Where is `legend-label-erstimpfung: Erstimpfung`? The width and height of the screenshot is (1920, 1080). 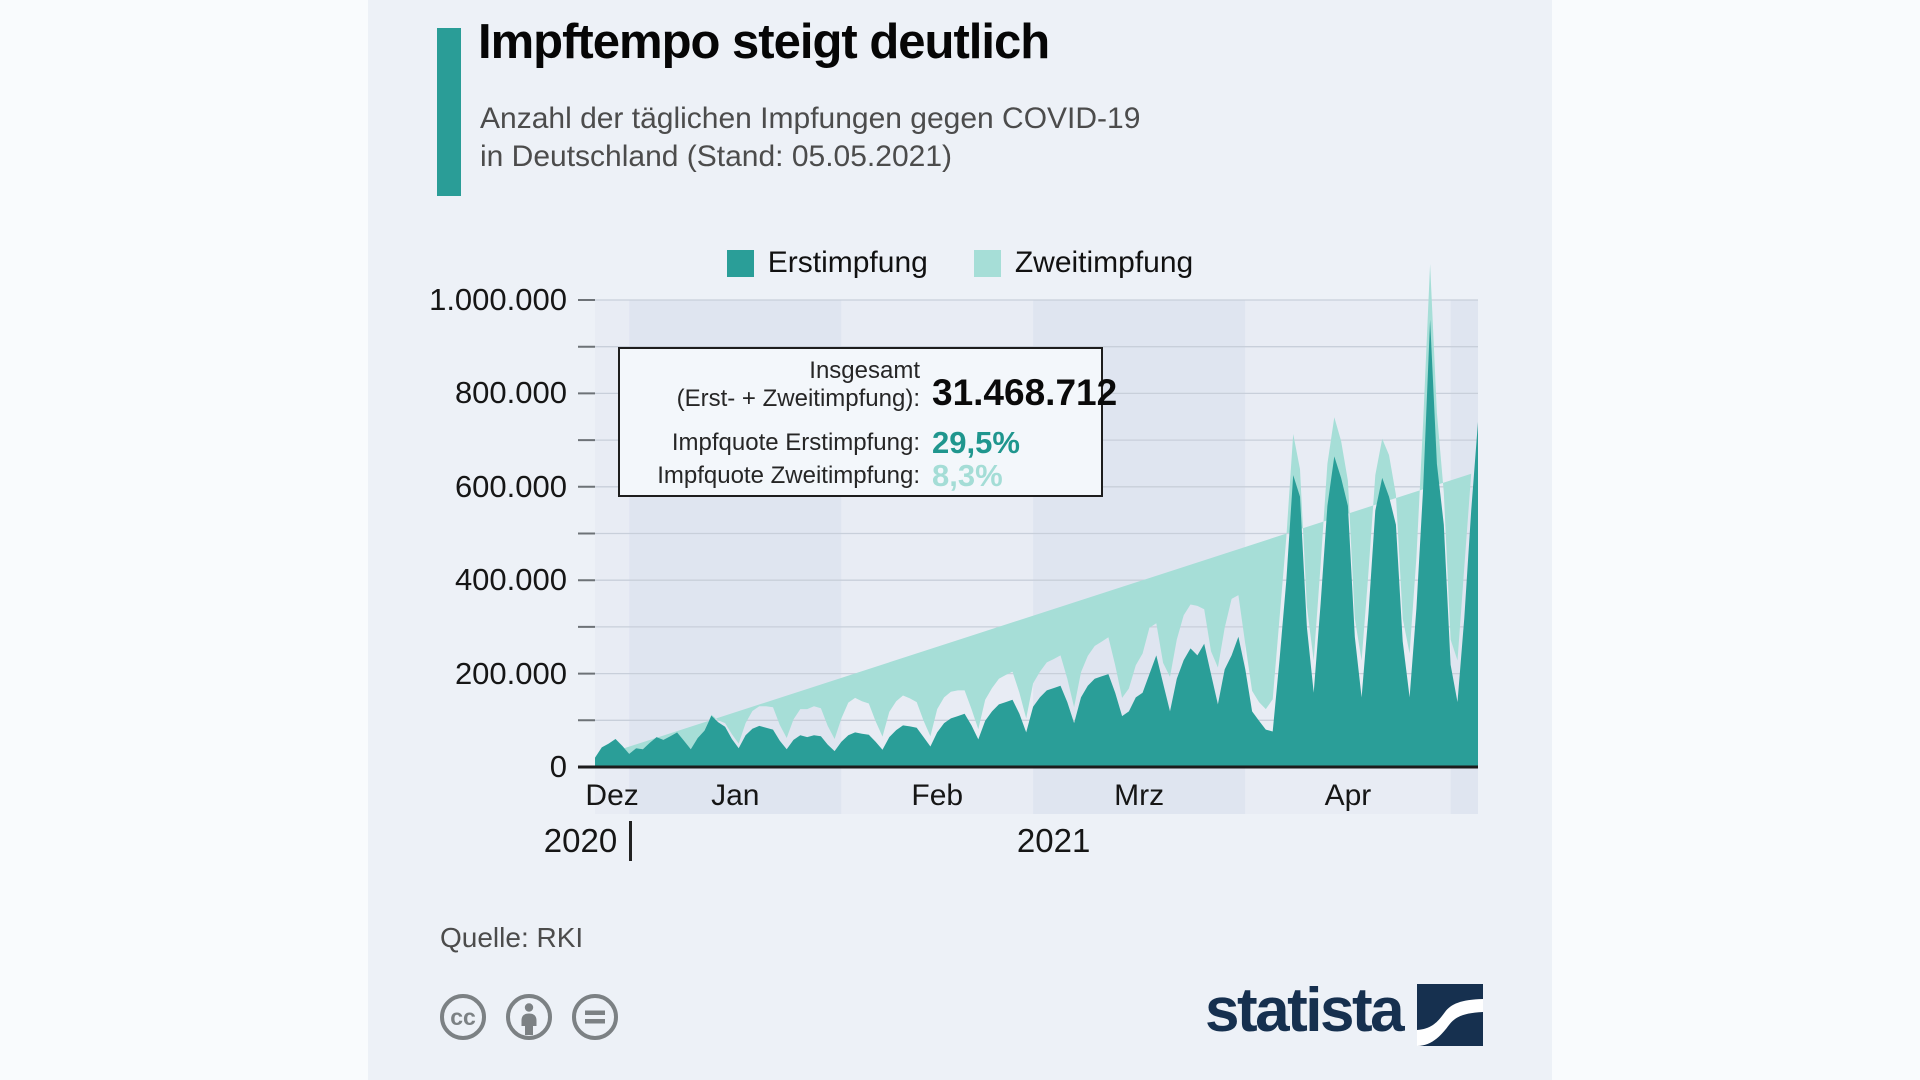 legend-label-erstimpfung: Erstimpfung is located at coordinates (847, 262).